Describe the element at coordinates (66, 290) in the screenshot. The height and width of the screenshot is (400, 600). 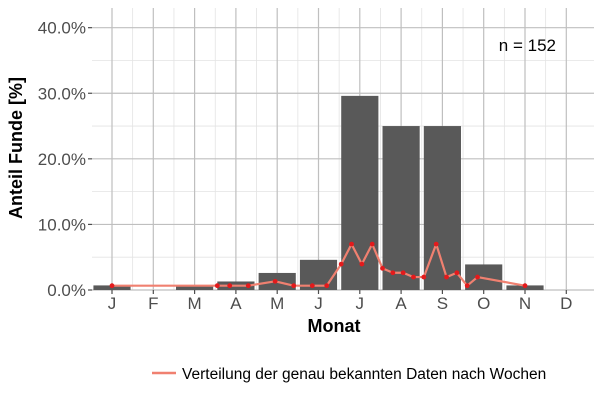
I see `y-tick-label: 0.0%` at that location.